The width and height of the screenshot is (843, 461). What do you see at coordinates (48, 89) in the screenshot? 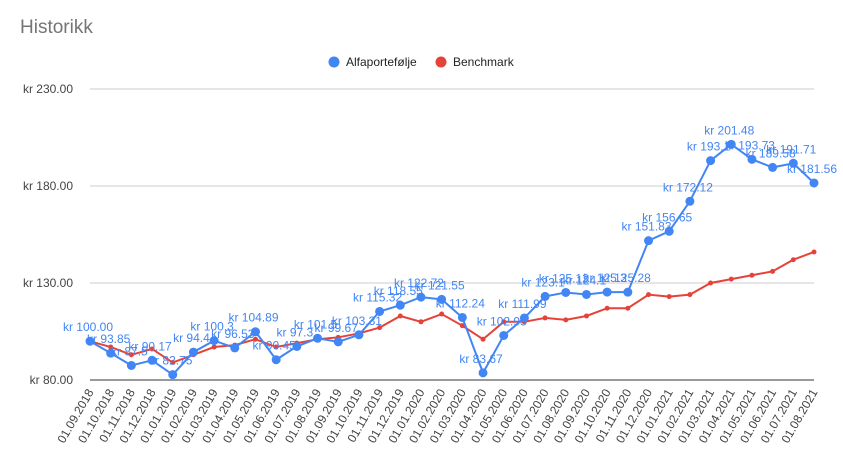
I see `y-tick-label: kr 230.00` at bounding box center [48, 89].